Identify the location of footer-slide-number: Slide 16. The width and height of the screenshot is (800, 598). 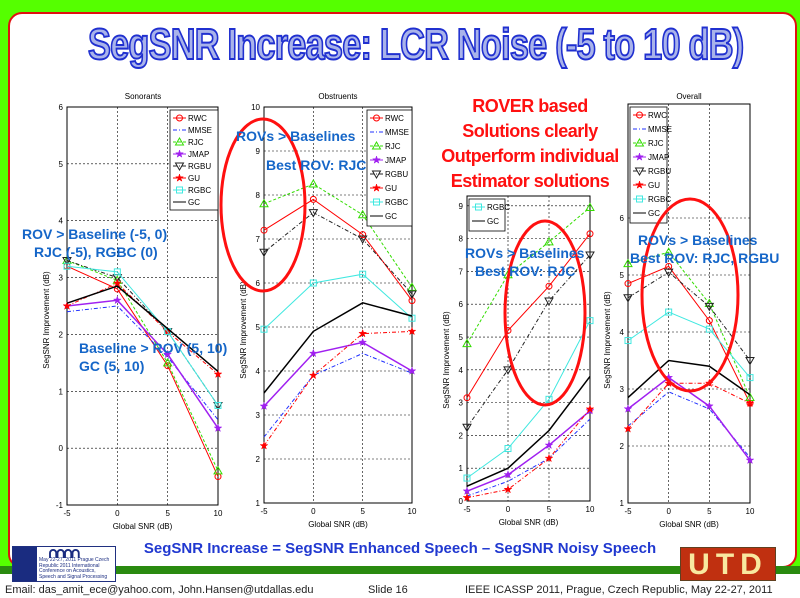
(388, 590).